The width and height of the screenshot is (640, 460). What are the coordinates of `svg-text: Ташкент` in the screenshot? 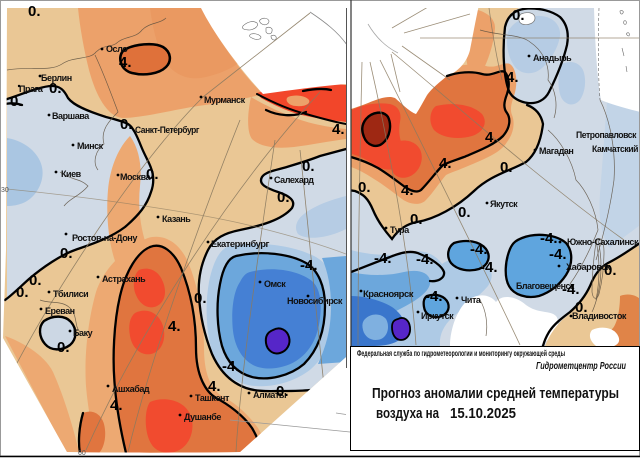 It's located at (212, 398).